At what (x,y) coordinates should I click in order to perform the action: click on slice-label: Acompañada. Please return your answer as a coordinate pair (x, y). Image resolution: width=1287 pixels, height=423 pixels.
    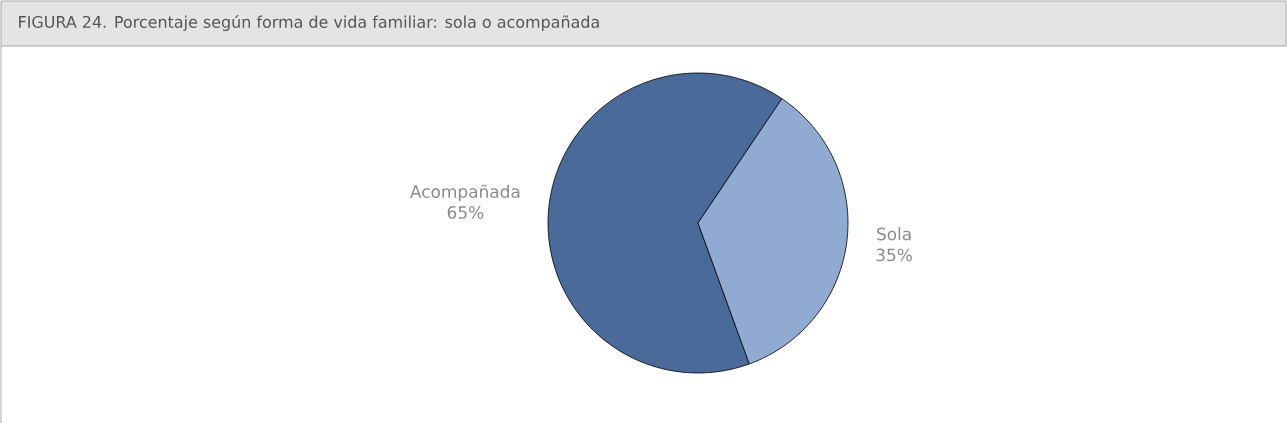
    Looking at the image, I should click on (465, 192).